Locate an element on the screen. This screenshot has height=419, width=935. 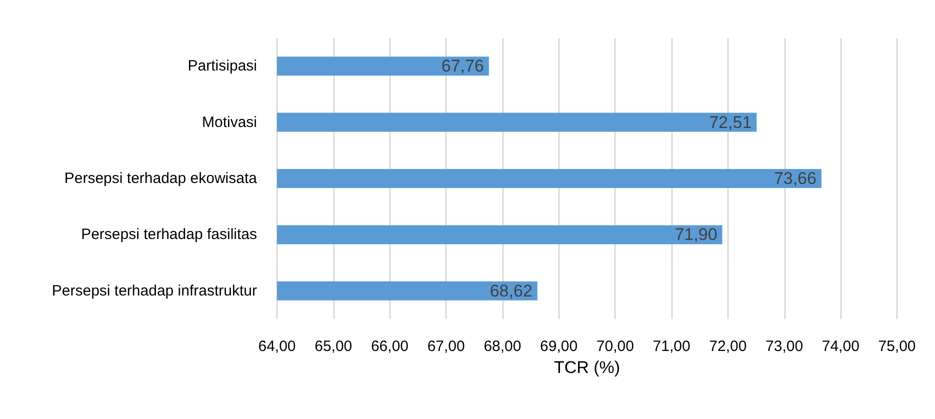
data-label: 73,66 is located at coordinates (795, 178).